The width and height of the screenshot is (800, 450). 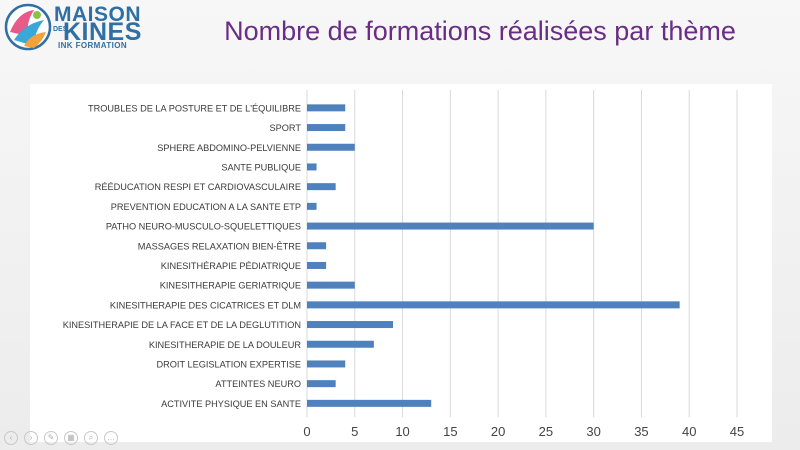 What do you see at coordinates (102, 32) in the screenshot?
I see `logo-kines-text: KINES` at bounding box center [102, 32].